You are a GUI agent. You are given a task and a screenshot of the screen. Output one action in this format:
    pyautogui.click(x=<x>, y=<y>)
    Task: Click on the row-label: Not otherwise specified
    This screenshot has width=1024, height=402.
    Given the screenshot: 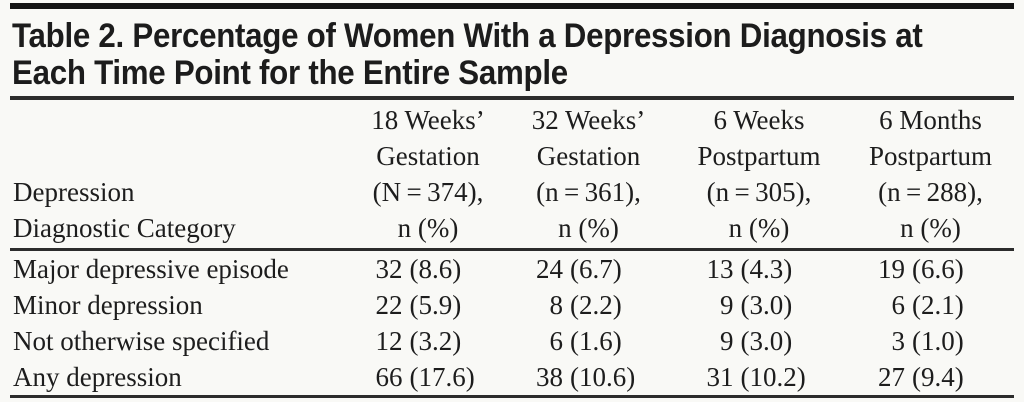 What is the action you would take?
    pyautogui.click(x=141, y=341)
    